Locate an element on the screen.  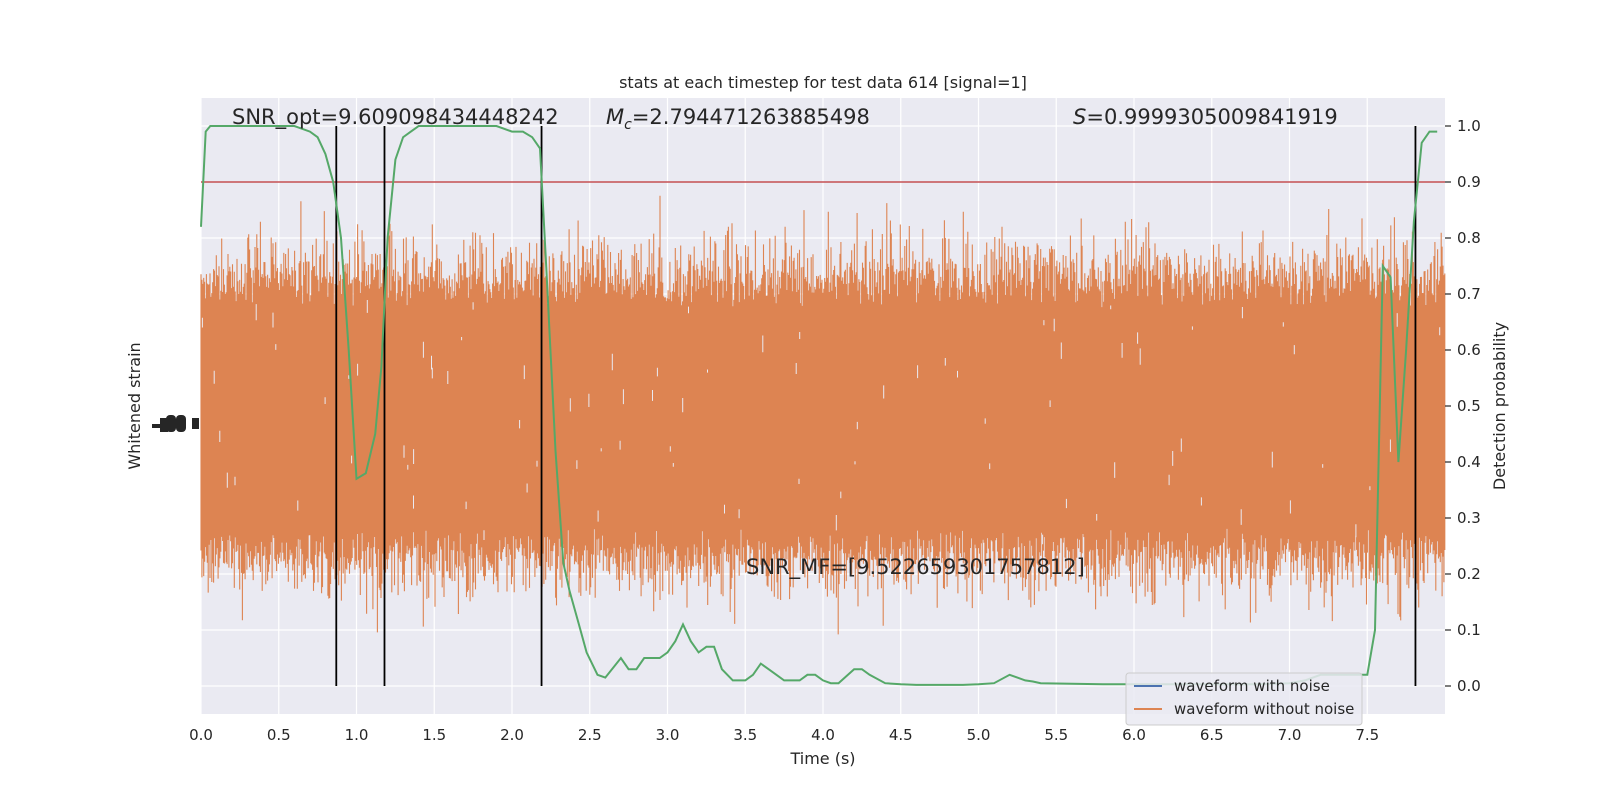
x-tick-label: 2.5 is located at coordinates (590, 735).